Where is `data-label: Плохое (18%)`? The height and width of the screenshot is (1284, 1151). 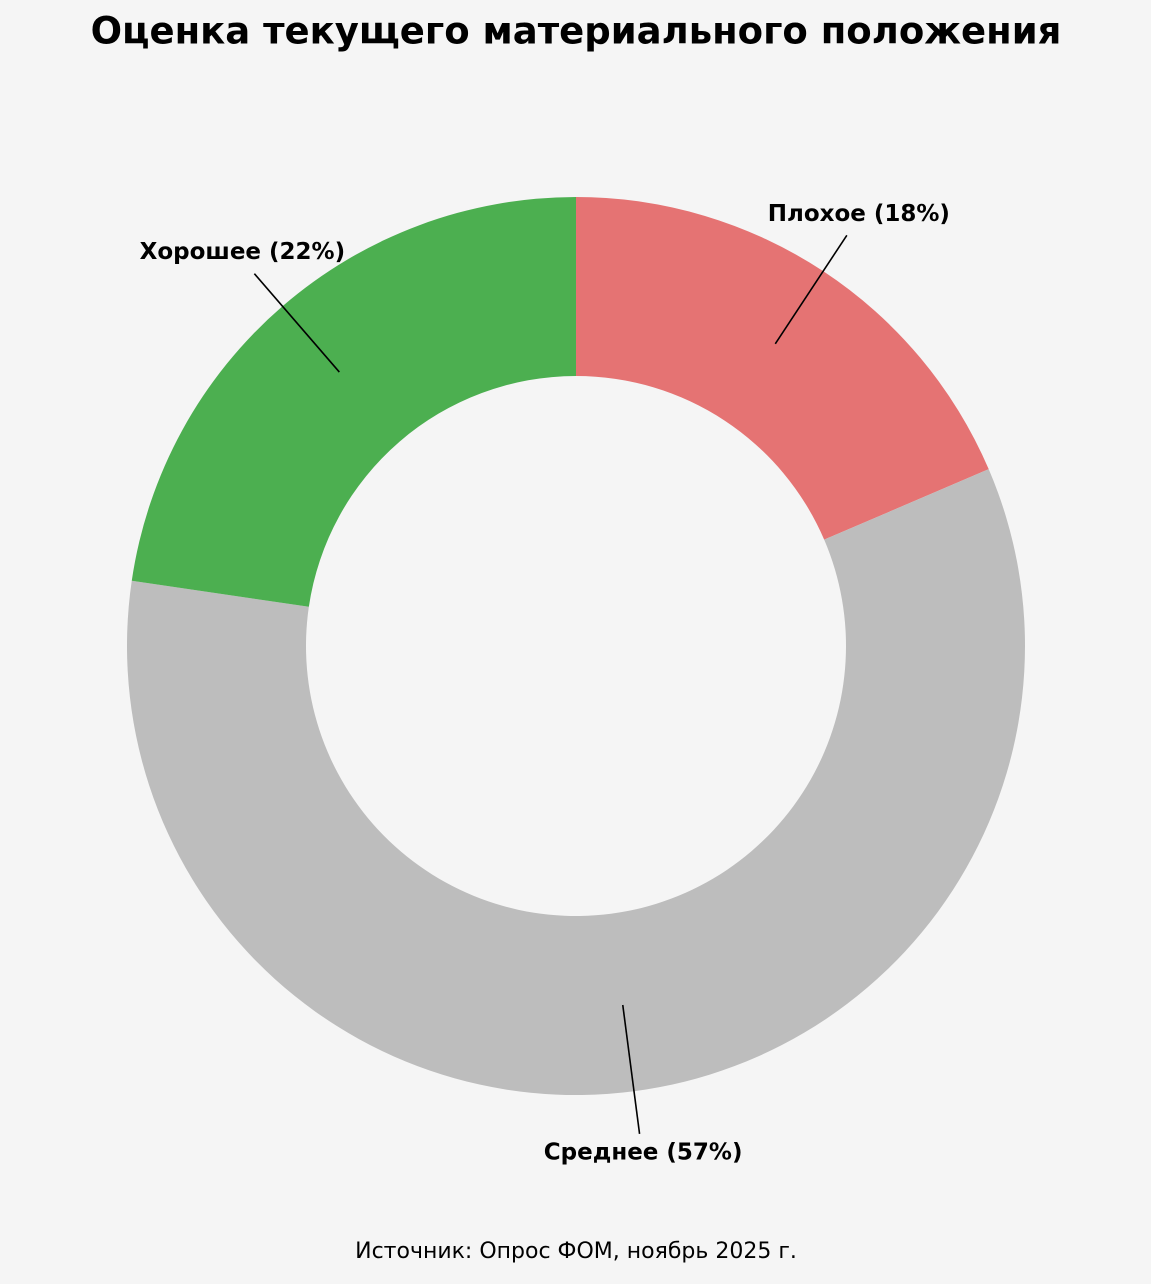
data-label: Плохое (18%) is located at coordinates (859, 214).